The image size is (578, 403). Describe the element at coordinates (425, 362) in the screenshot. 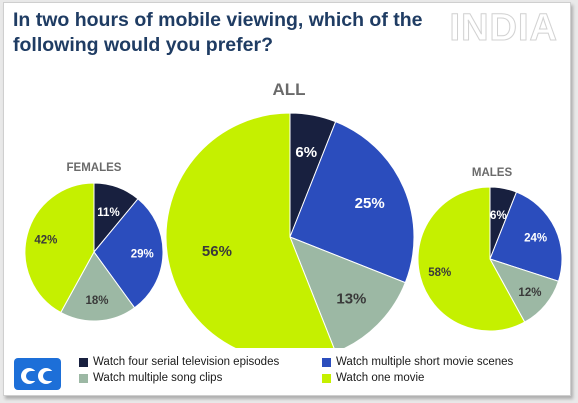

I see `legend-label: Watch multiple short movie scenes` at that location.